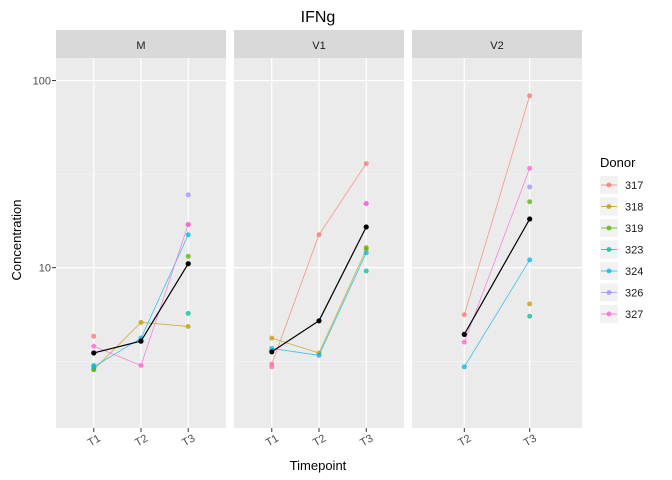  What do you see at coordinates (634, 294) in the screenshot?
I see `legend-label: 326` at bounding box center [634, 294].